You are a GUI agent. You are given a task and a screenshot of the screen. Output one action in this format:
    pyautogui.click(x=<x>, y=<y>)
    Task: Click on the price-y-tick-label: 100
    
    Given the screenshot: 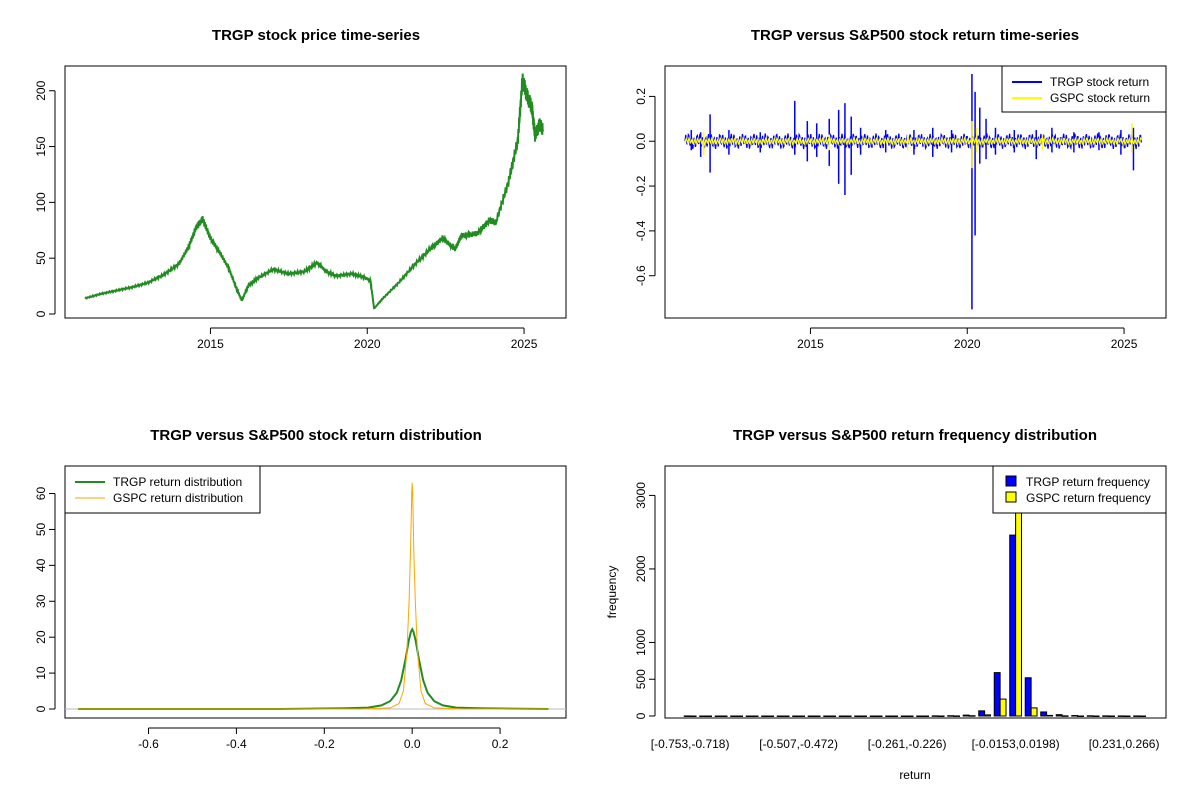 What is the action you would take?
    pyautogui.click(x=41, y=202)
    